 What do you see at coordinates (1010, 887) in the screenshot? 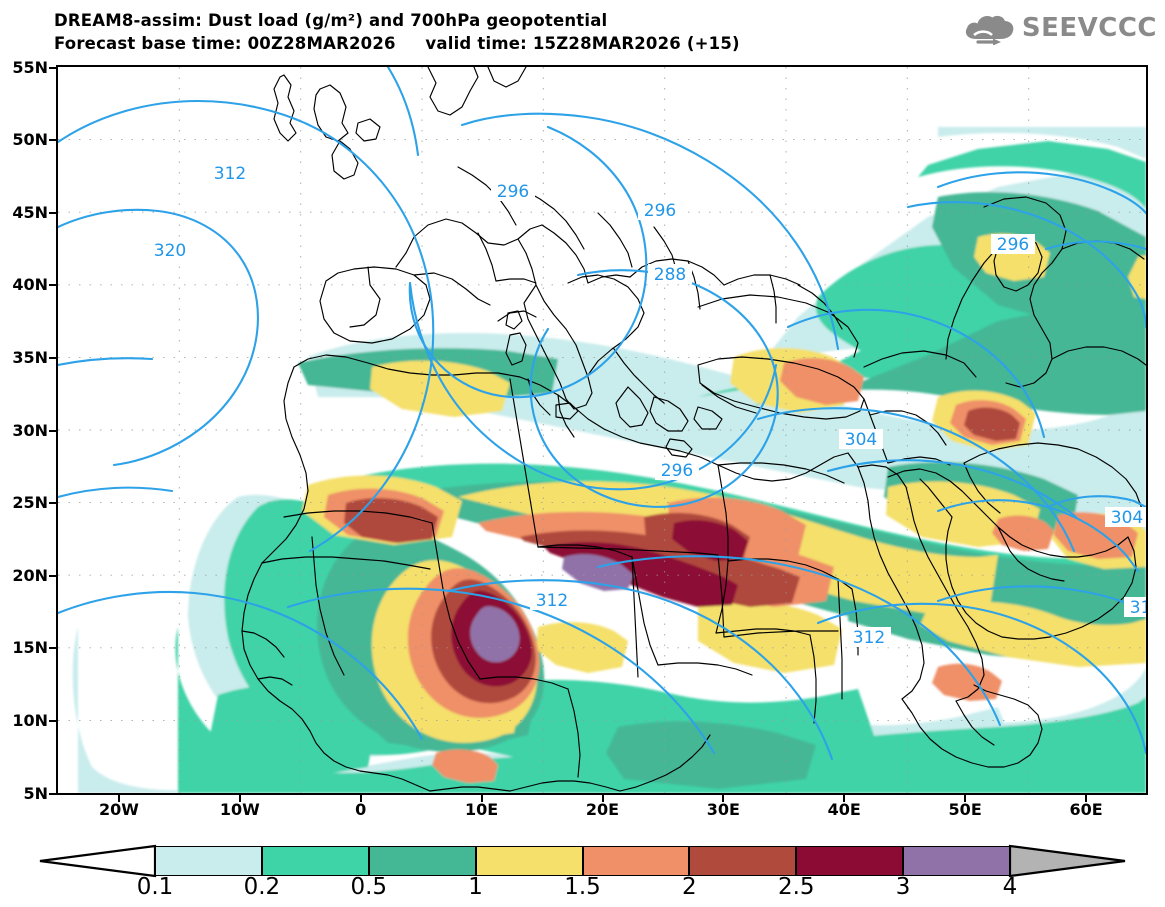
I see `colorbar-tick-label: 4` at bounding box center [1010, 887].